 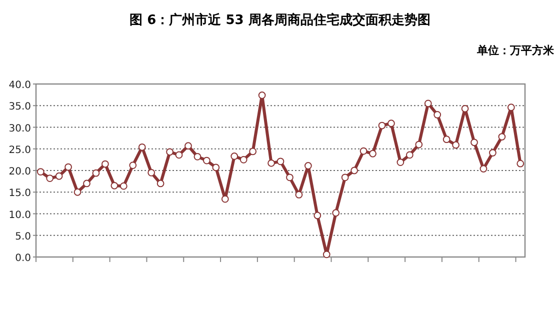 I want to click on y-tick-label: 35.0, so click(x=19, y=107).